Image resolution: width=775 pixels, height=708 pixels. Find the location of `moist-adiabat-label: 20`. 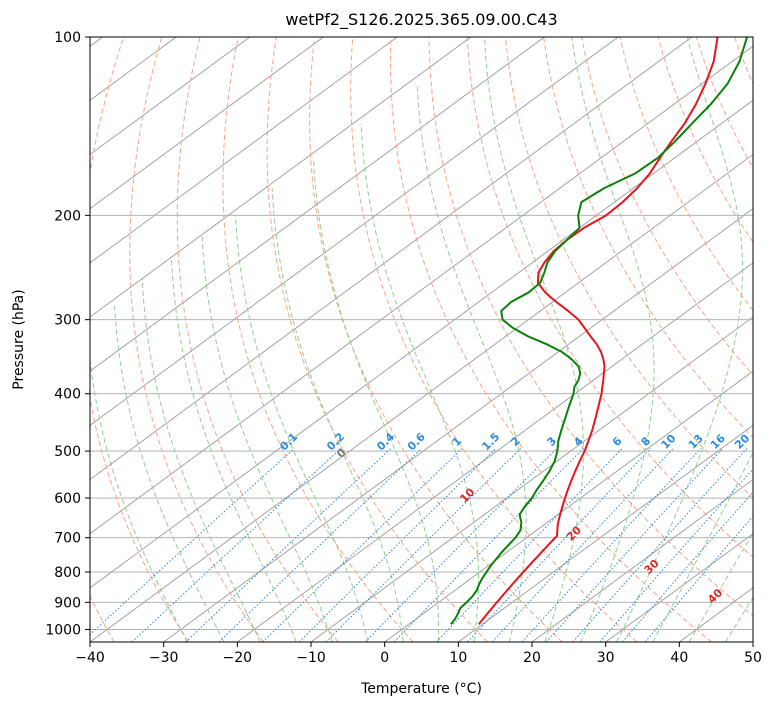

moist-adiabat-label: 20 is located at coordinates (574, 533).